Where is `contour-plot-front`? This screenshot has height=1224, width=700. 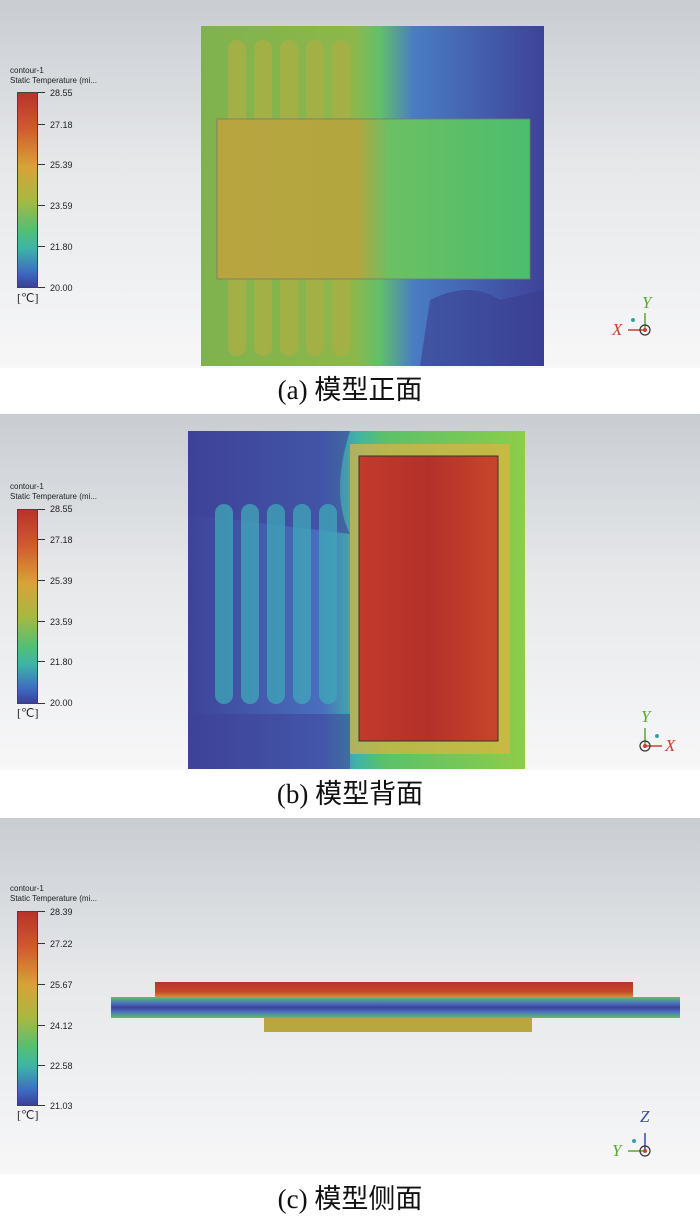
contour-plot-front is located at coordinates (372, 196).